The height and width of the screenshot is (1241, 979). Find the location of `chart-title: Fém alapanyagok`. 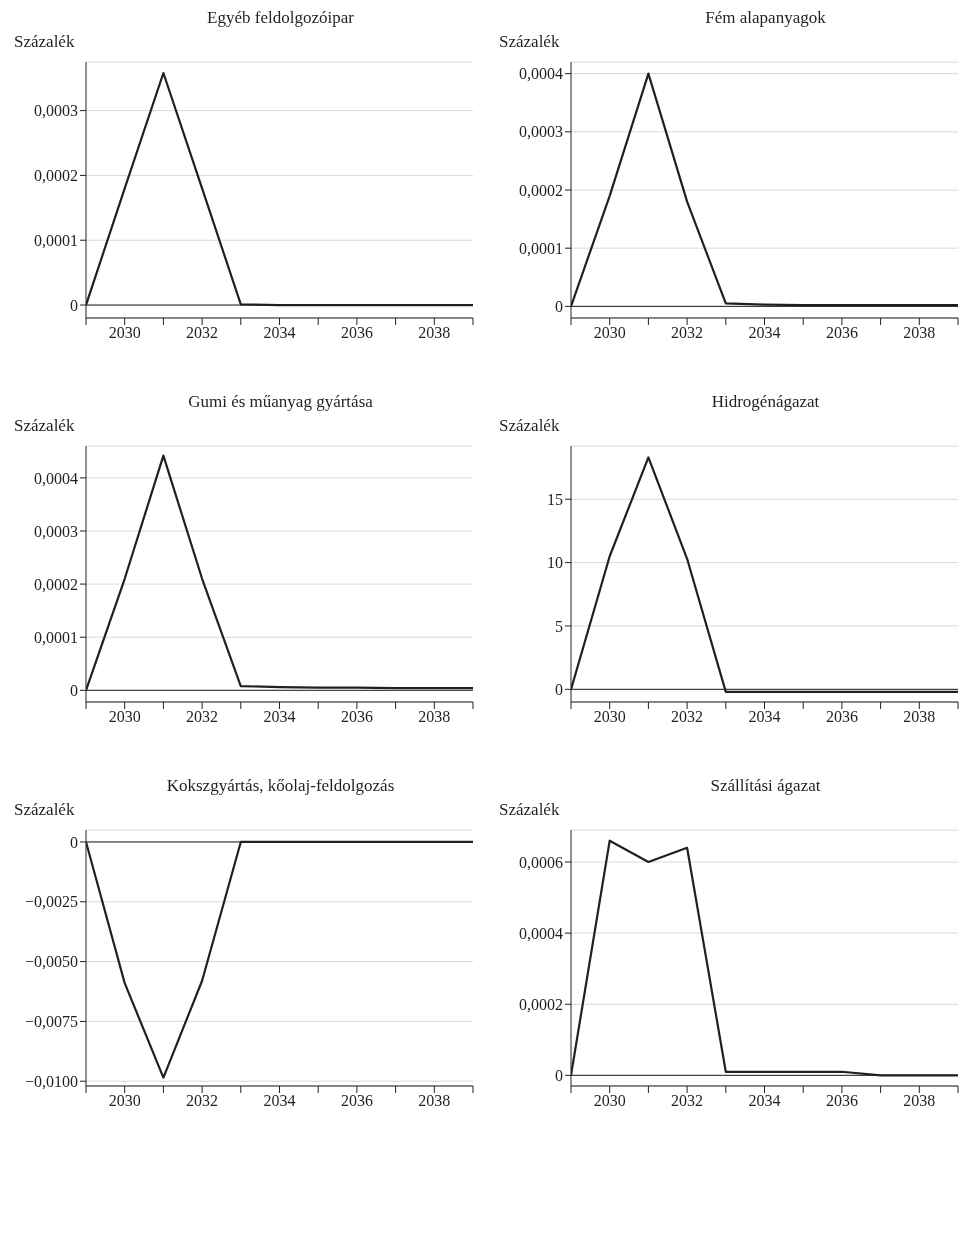

chart-title: Fém alapanyagok is located at coordinates (765, 18).